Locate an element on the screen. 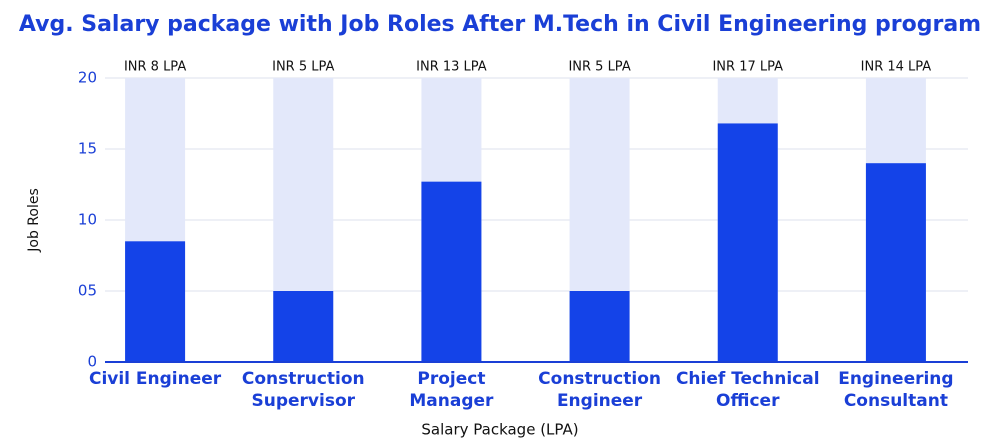 This screenshot has height=446, width=1000. annotation: INR 14 LPA is located at coordinates (896, 67).